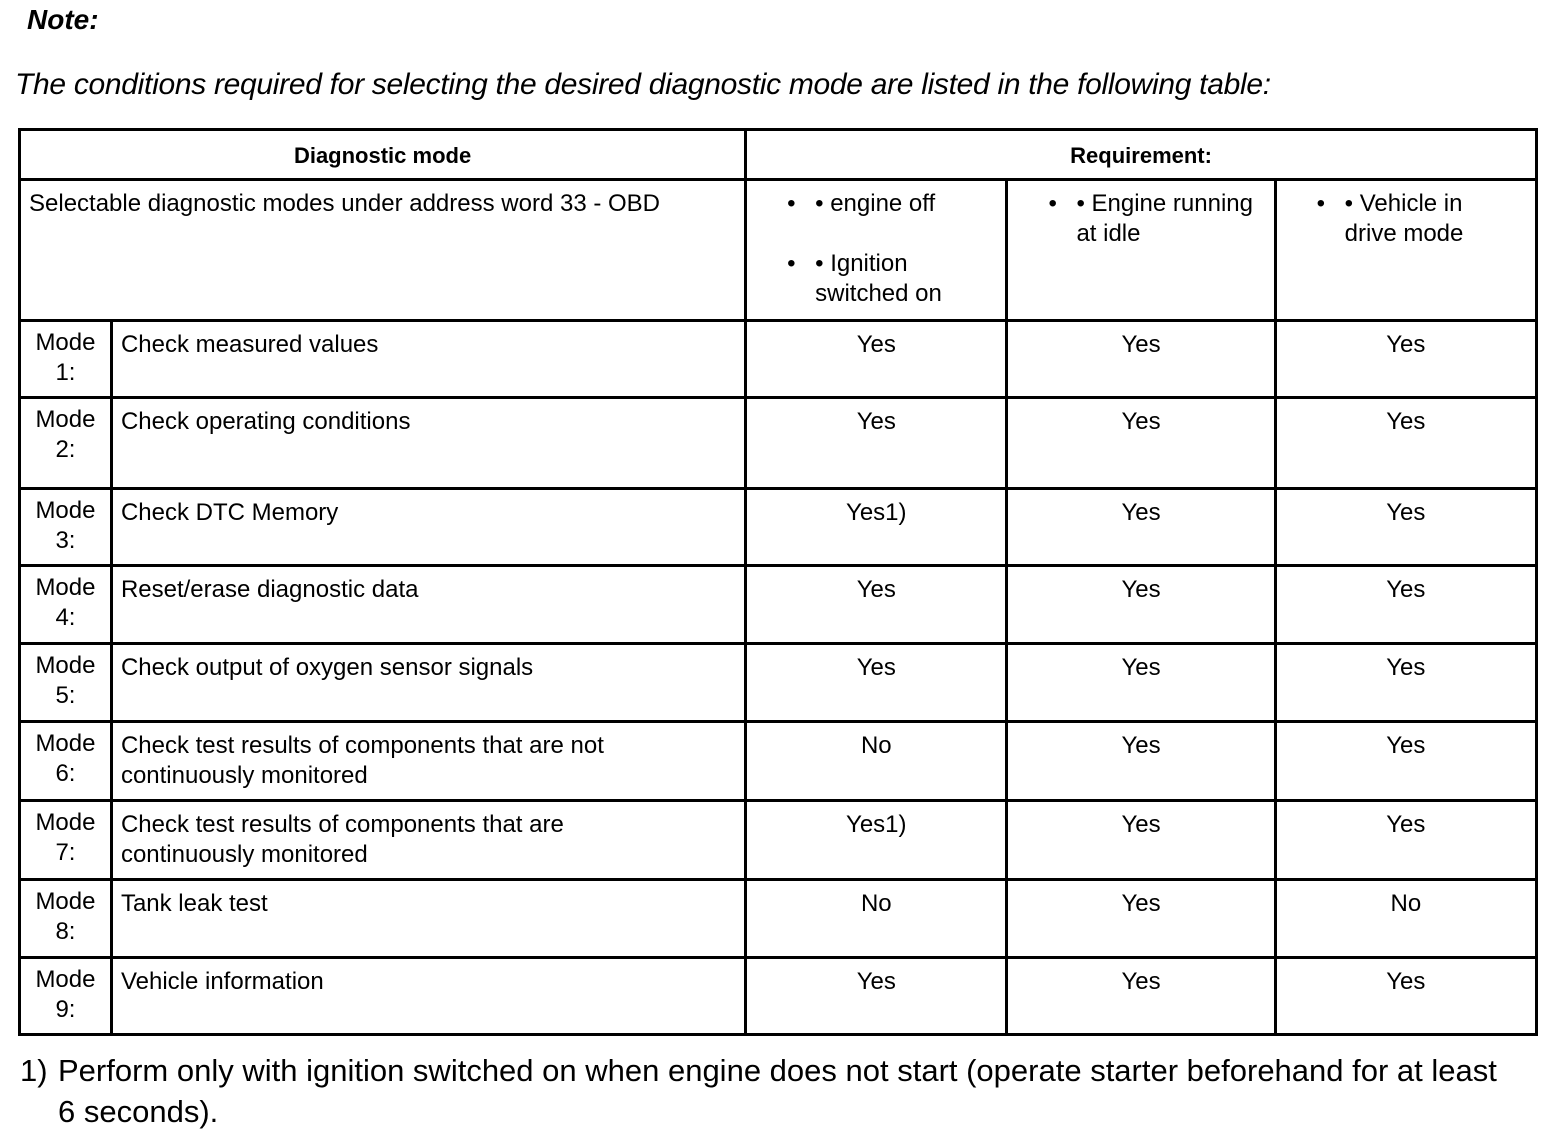 The width and height of the screenshot is (1568, 1138). Describe the element at coordinates (65, 527) in the screenshot. I see `mode-cell: Mode 3:` at that location.